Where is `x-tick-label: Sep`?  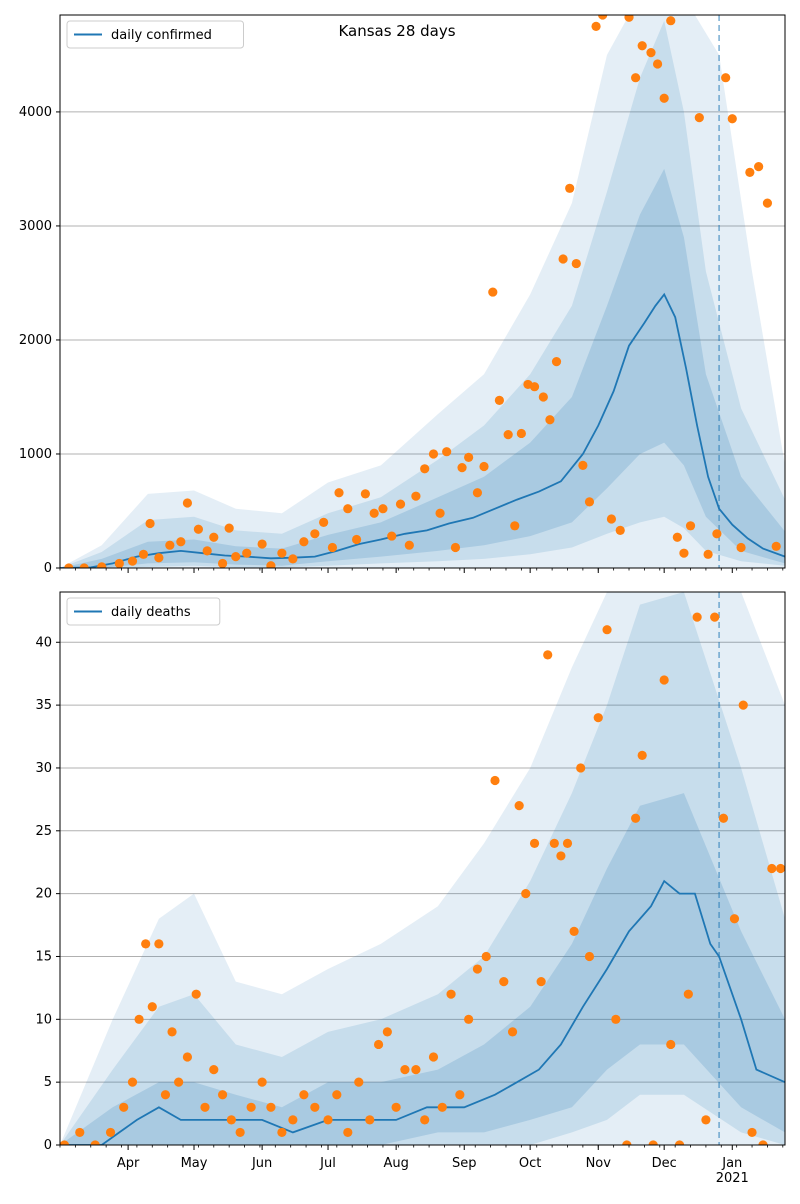
x-tick-label: Sep is located at coordinates (464, 1163).